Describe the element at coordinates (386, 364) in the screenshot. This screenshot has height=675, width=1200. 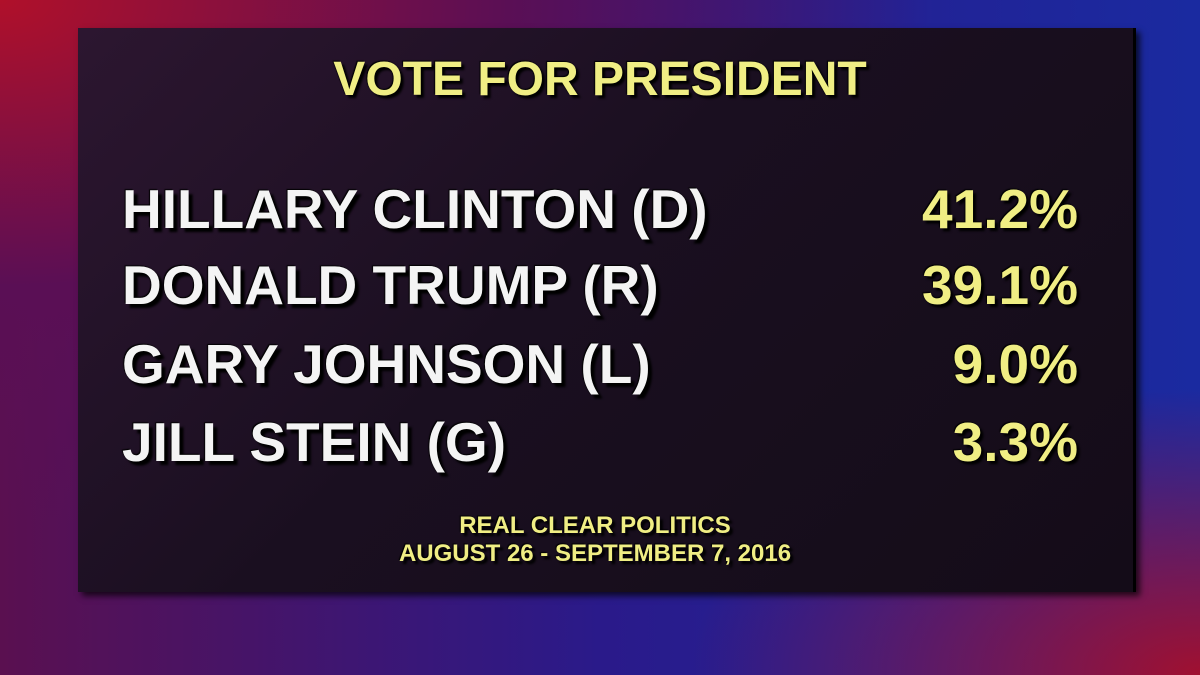
I see `candidate-name: GARY JOHNSON (L)` at that location.